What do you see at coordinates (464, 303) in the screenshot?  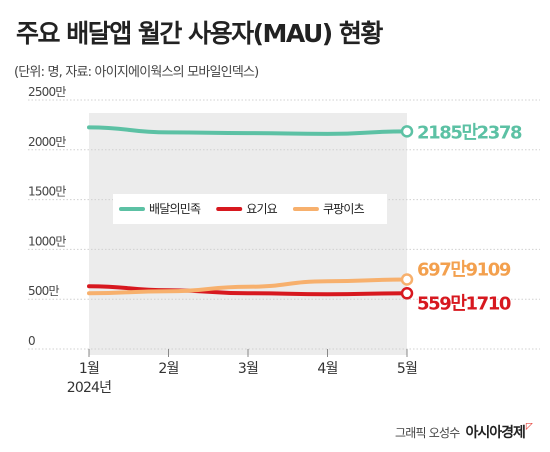 I see `series-end-label: 559만1710` at bounding box center [464, 303].